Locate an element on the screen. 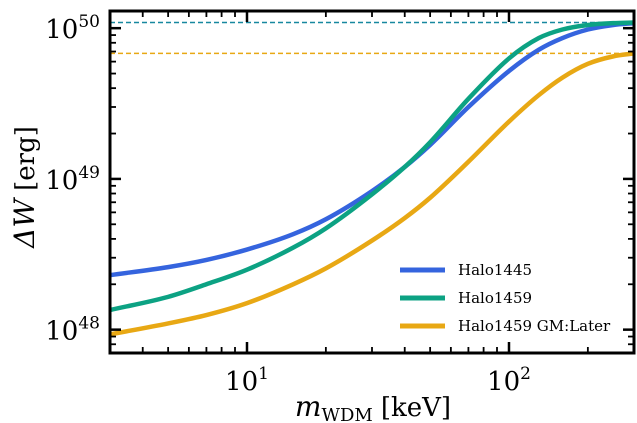 This screenshot has height=423, width=637. y-axis-label: ΔW[erg] is located at coordinates (24, 187).